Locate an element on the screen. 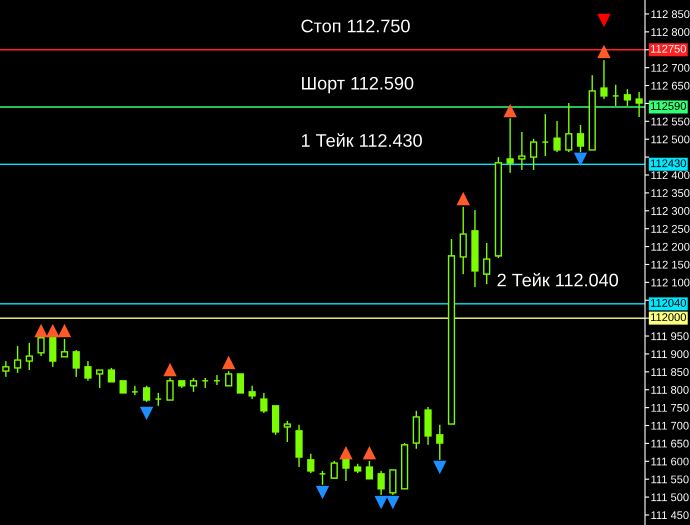 The image size is (690, 525). y-tick-label: 112 700 is located at coordinates (670, 68).